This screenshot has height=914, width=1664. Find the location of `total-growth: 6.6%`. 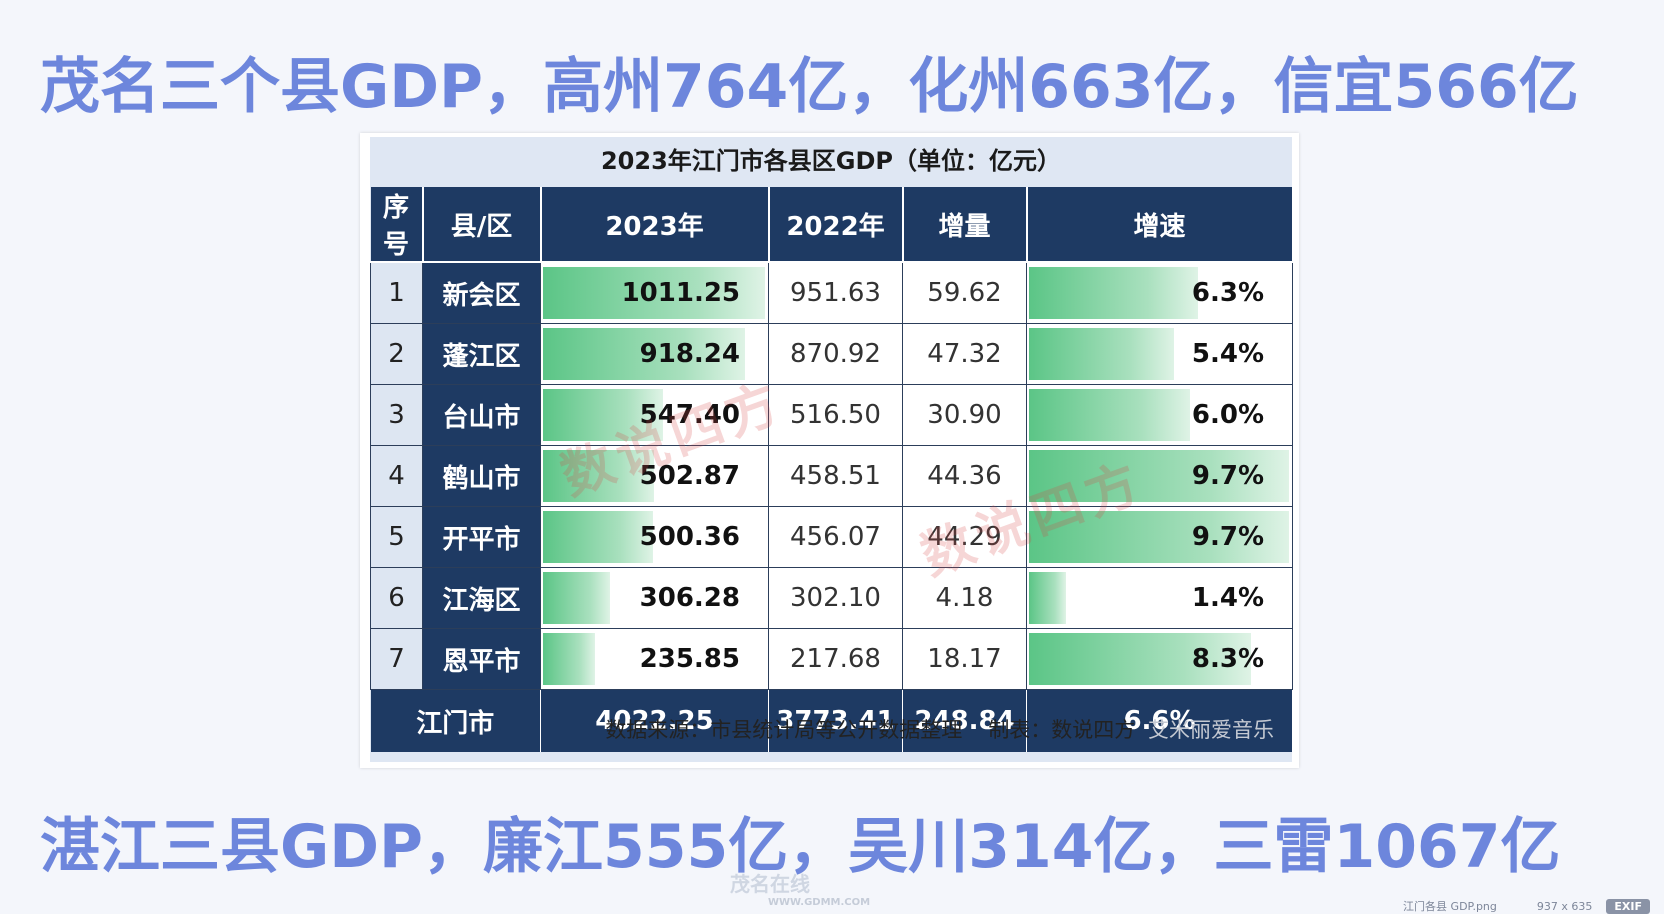

total-growth: 6.6% is located at coordinates (1159, 720).